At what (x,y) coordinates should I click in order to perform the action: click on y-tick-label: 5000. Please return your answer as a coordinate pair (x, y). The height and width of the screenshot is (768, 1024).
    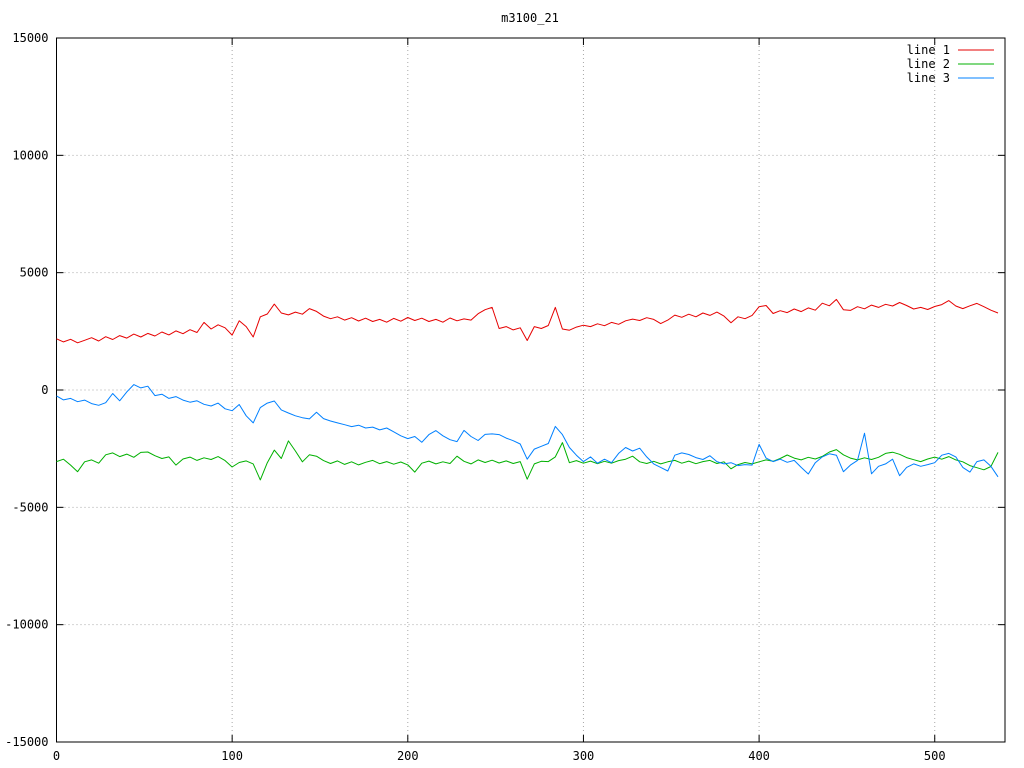
    Looking at the image, I should click on (34, 273).